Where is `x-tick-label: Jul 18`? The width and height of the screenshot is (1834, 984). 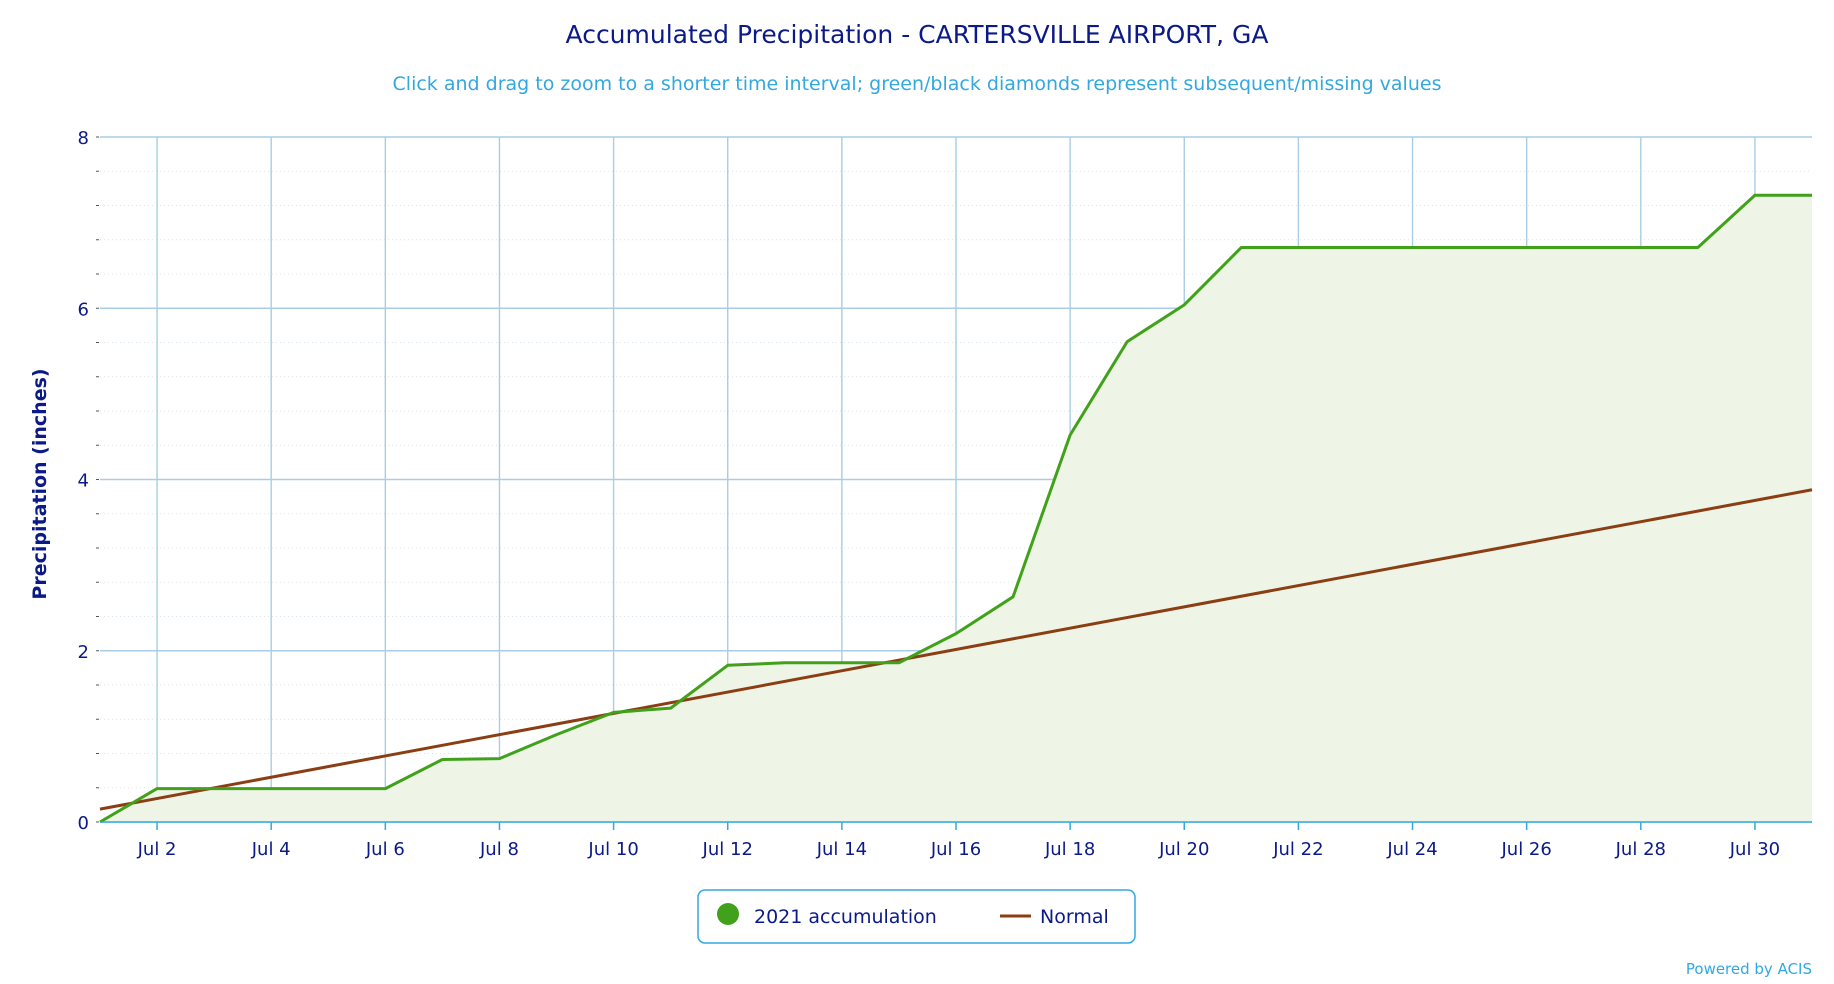
x-tick-label: Jul 18 is located at coordinates (1069, 849).